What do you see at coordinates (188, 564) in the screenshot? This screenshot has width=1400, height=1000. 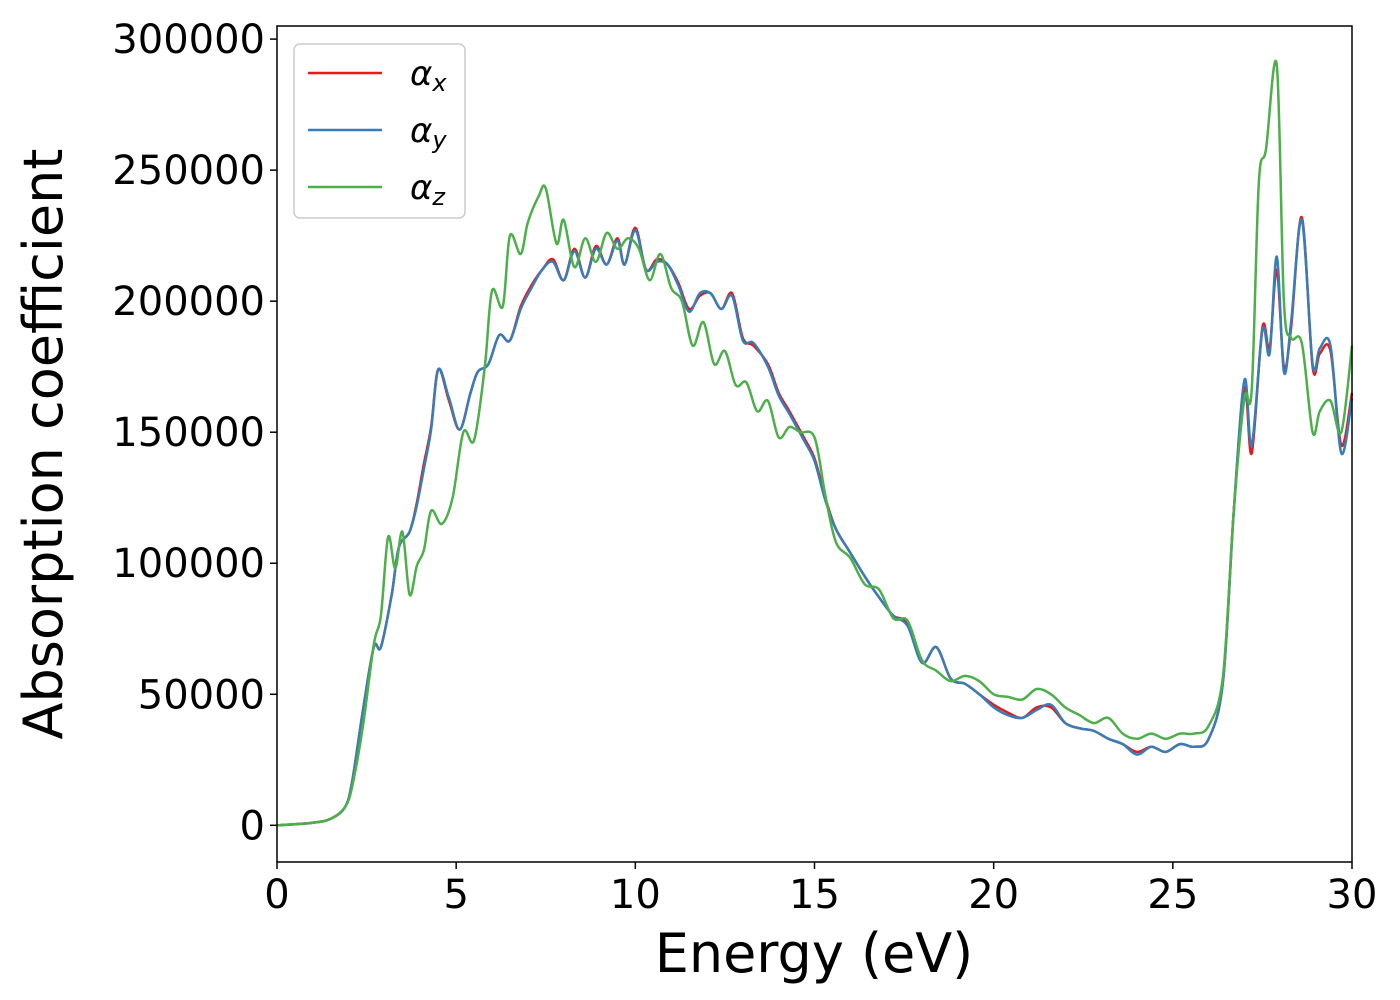 I see `y-tick-label: 100000` at bounding box center [188, 564].